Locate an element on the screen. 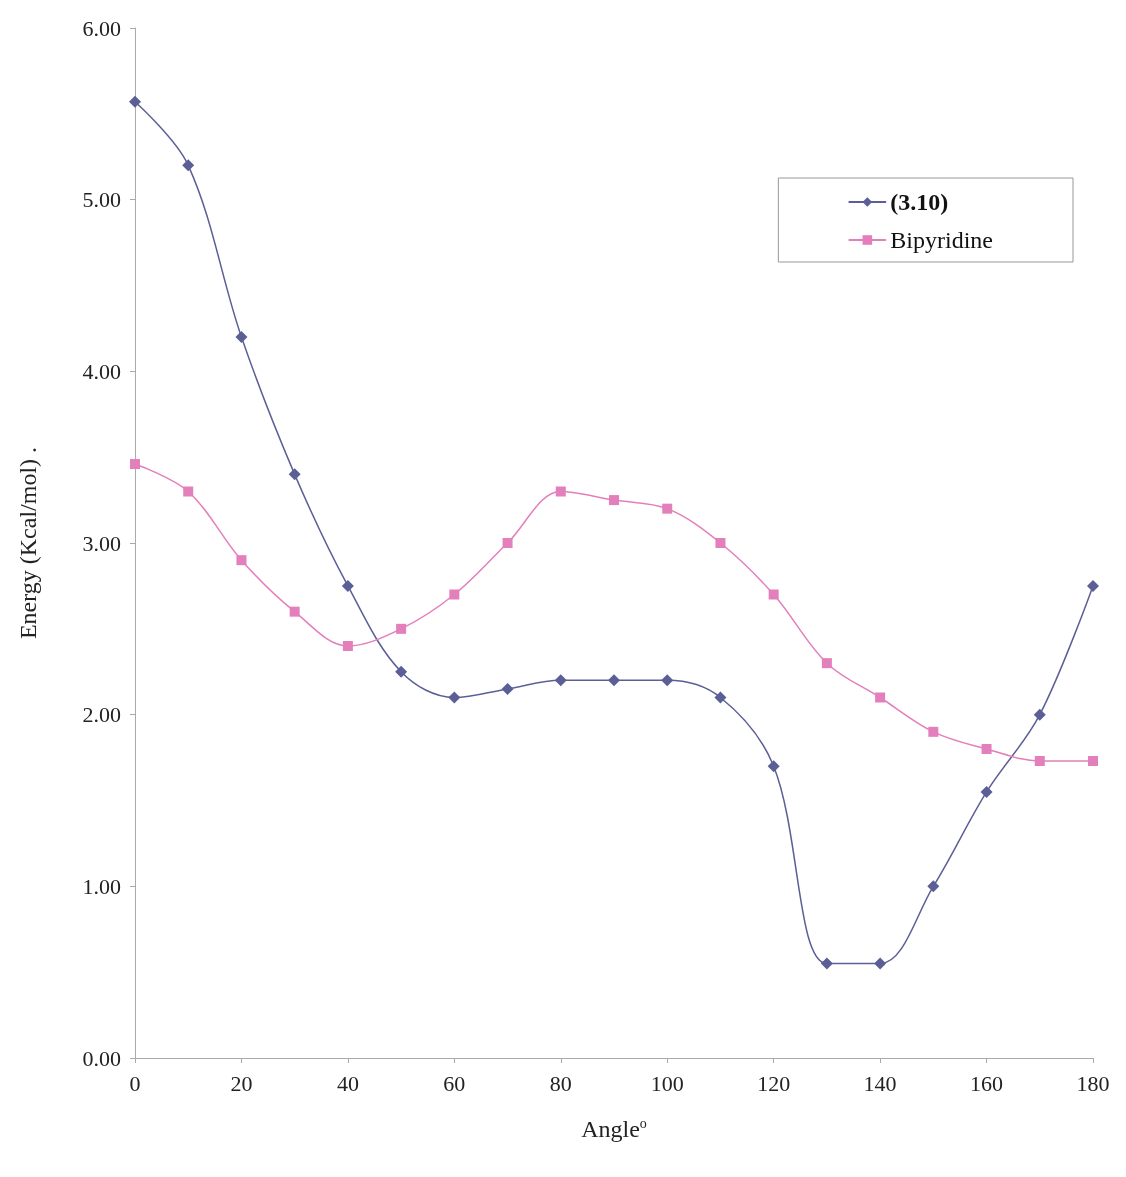  y-tick-label: 6.00 is located at coordinates (101, 28).